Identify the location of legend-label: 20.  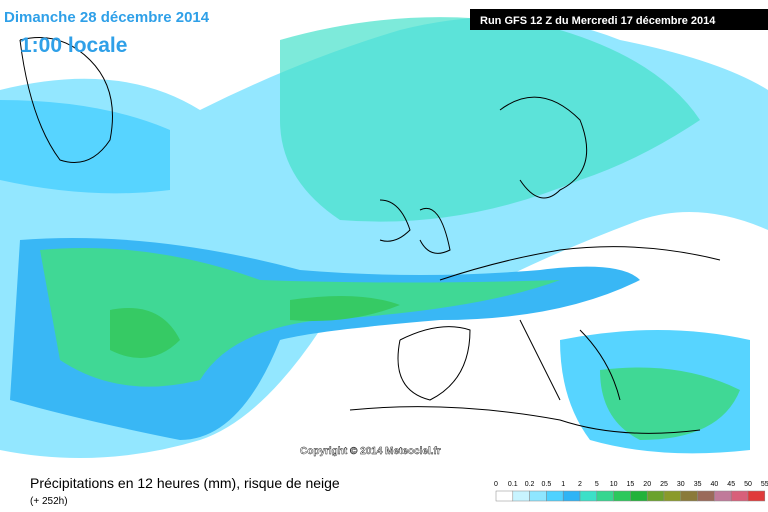
(647, 484).